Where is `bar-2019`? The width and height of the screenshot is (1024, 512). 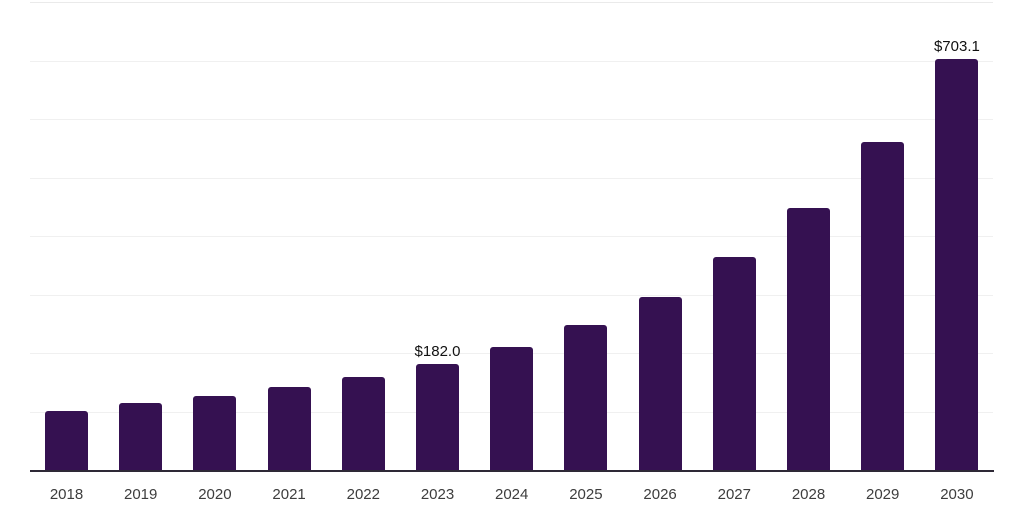 bar-2019 is located at coordinates (141, 436).